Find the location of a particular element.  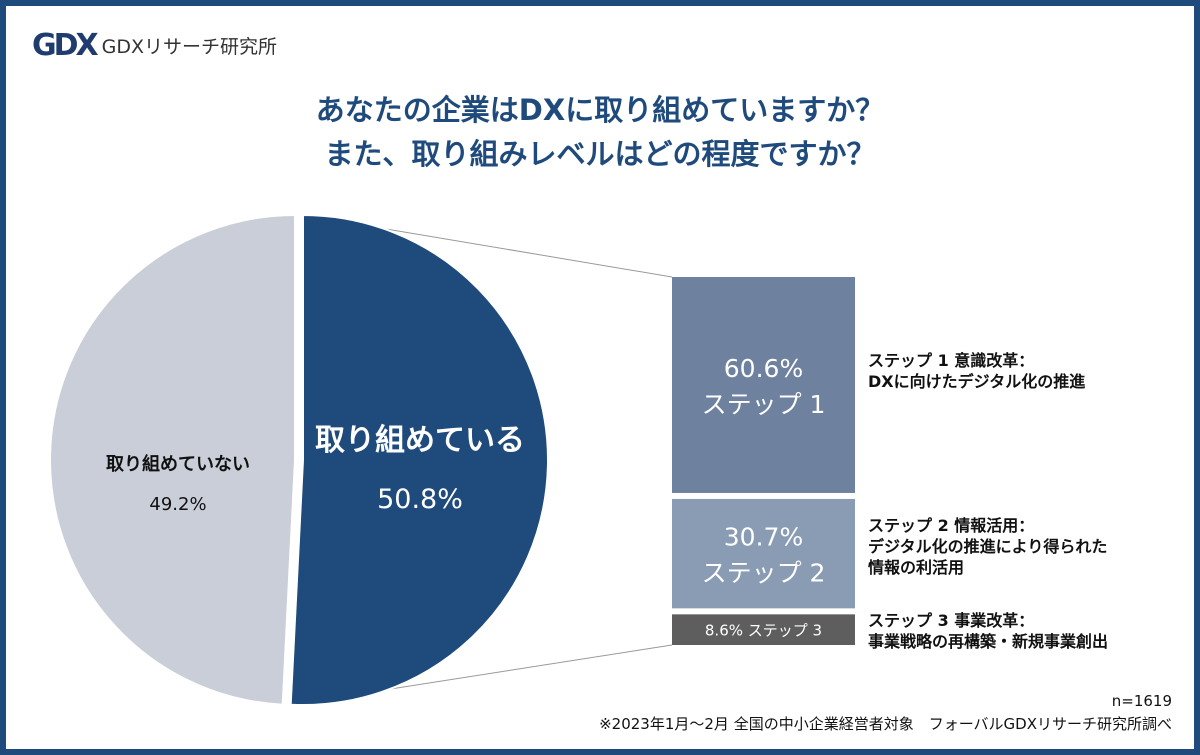

bar-label-step-3: 8.6% ステップ 3 is located at coordinates (763, 631).